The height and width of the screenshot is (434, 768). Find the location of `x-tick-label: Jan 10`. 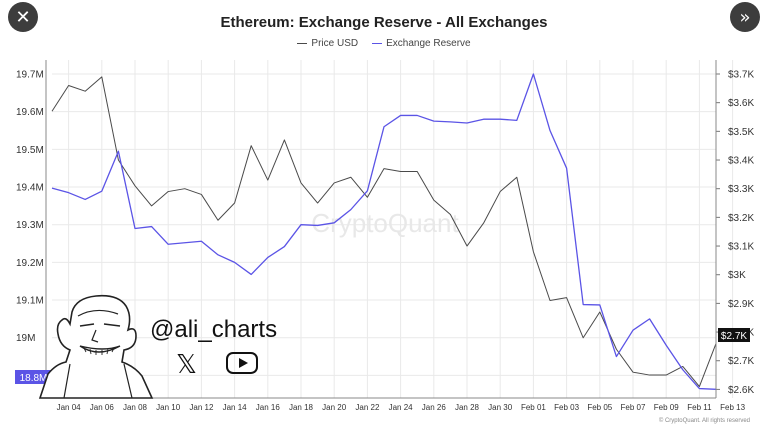

x-tick-label: Jan 10 is located at coordinates (168, 407).